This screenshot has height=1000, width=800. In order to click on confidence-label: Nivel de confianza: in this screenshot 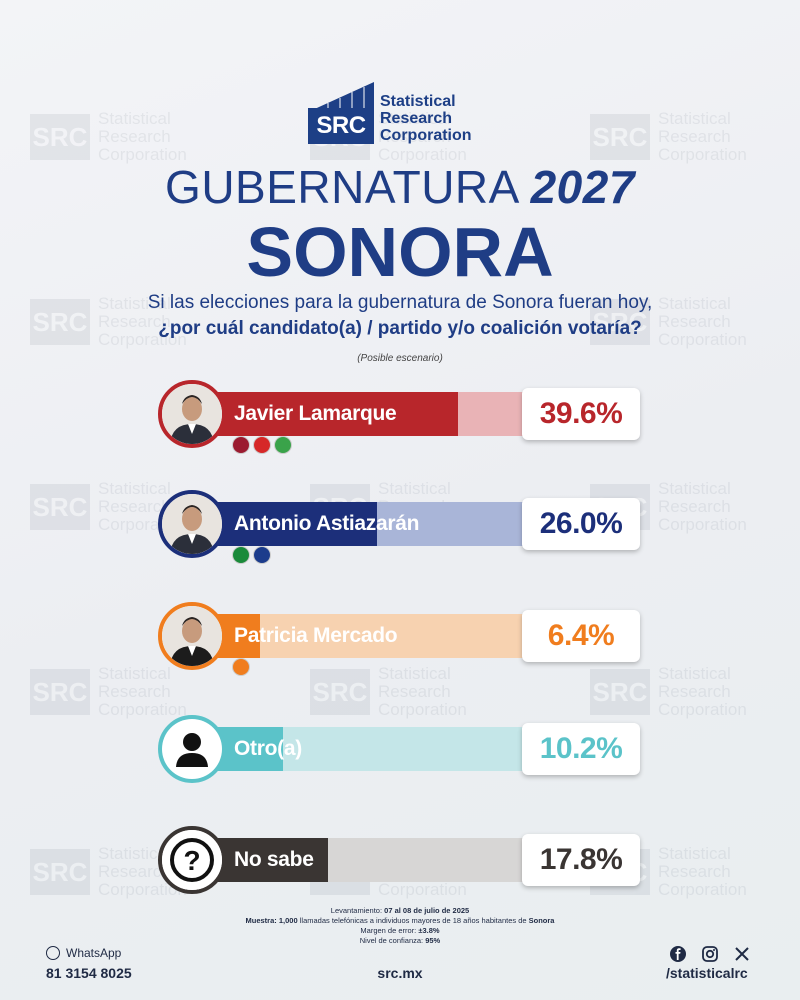, I will do `click(391, 940)`.